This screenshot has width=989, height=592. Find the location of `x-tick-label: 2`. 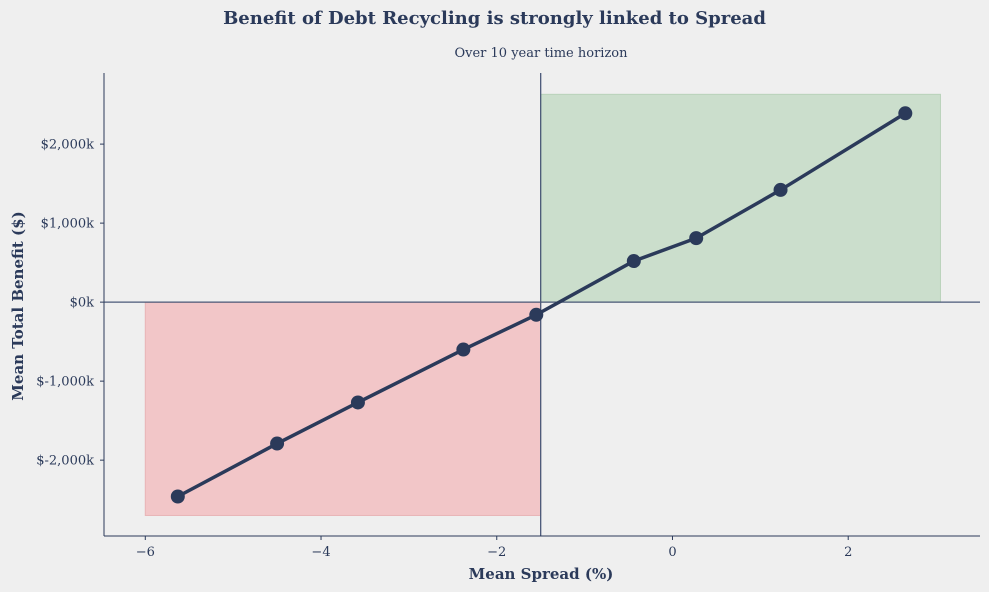

x-tick-label: 2 is located at coordinates (848, 552).